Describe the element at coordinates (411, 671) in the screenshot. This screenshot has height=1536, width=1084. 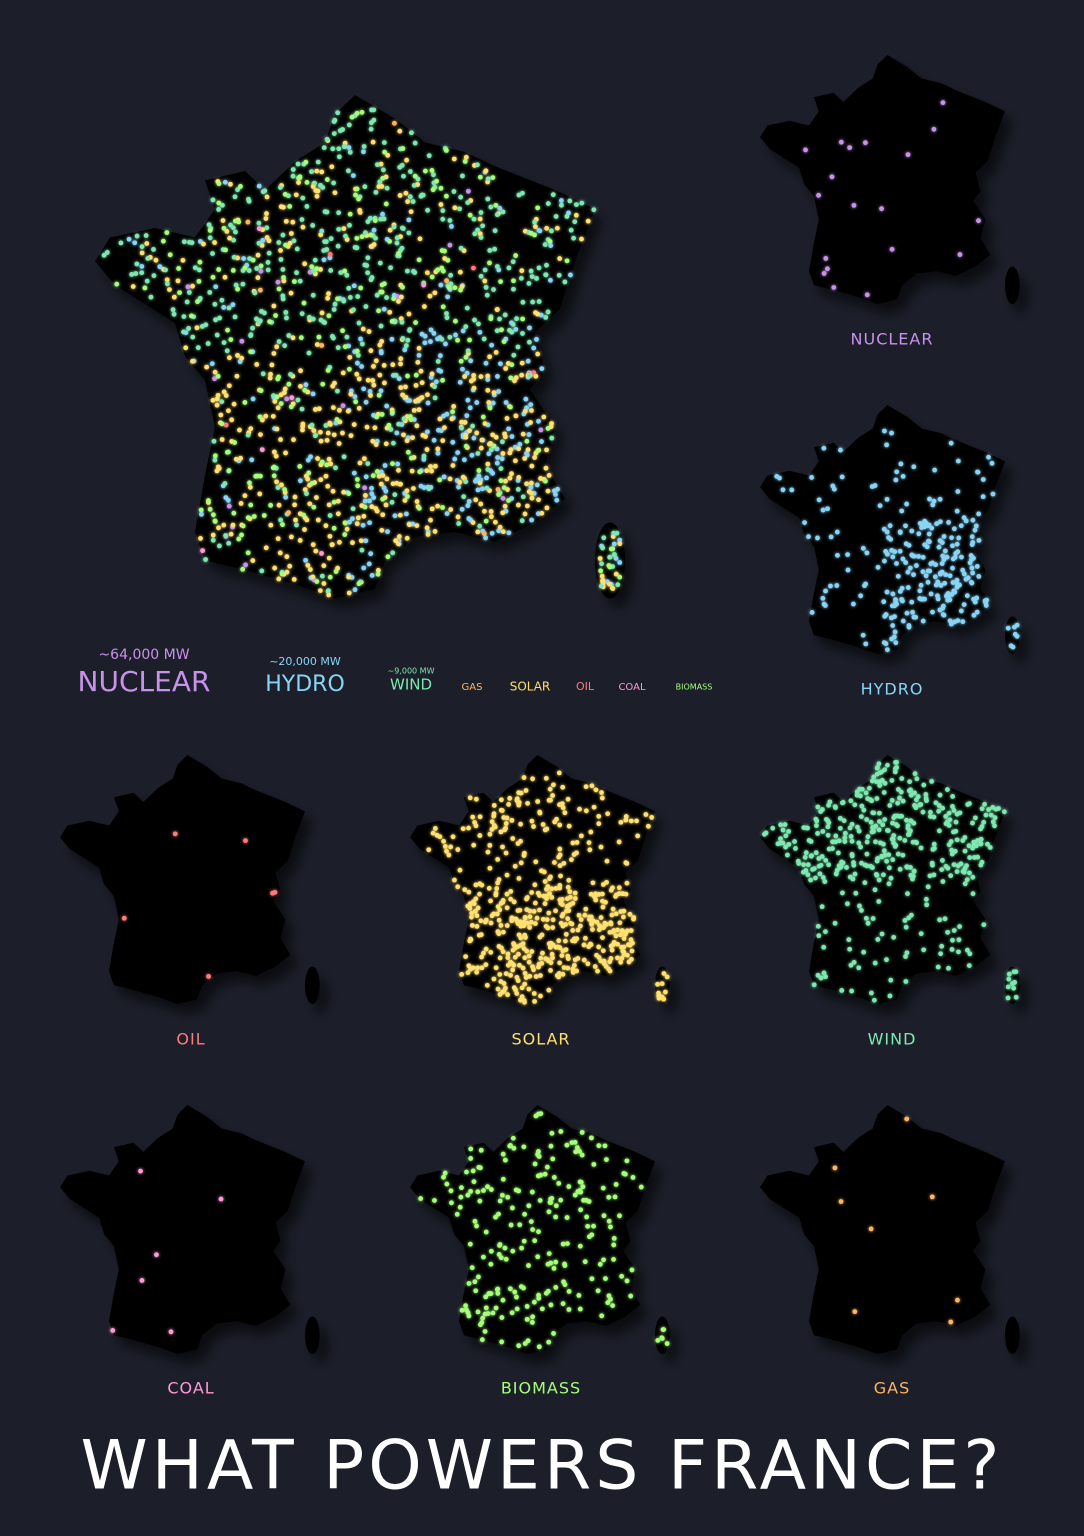
I see `legend-capacity: ~9,000 MW` at that location.